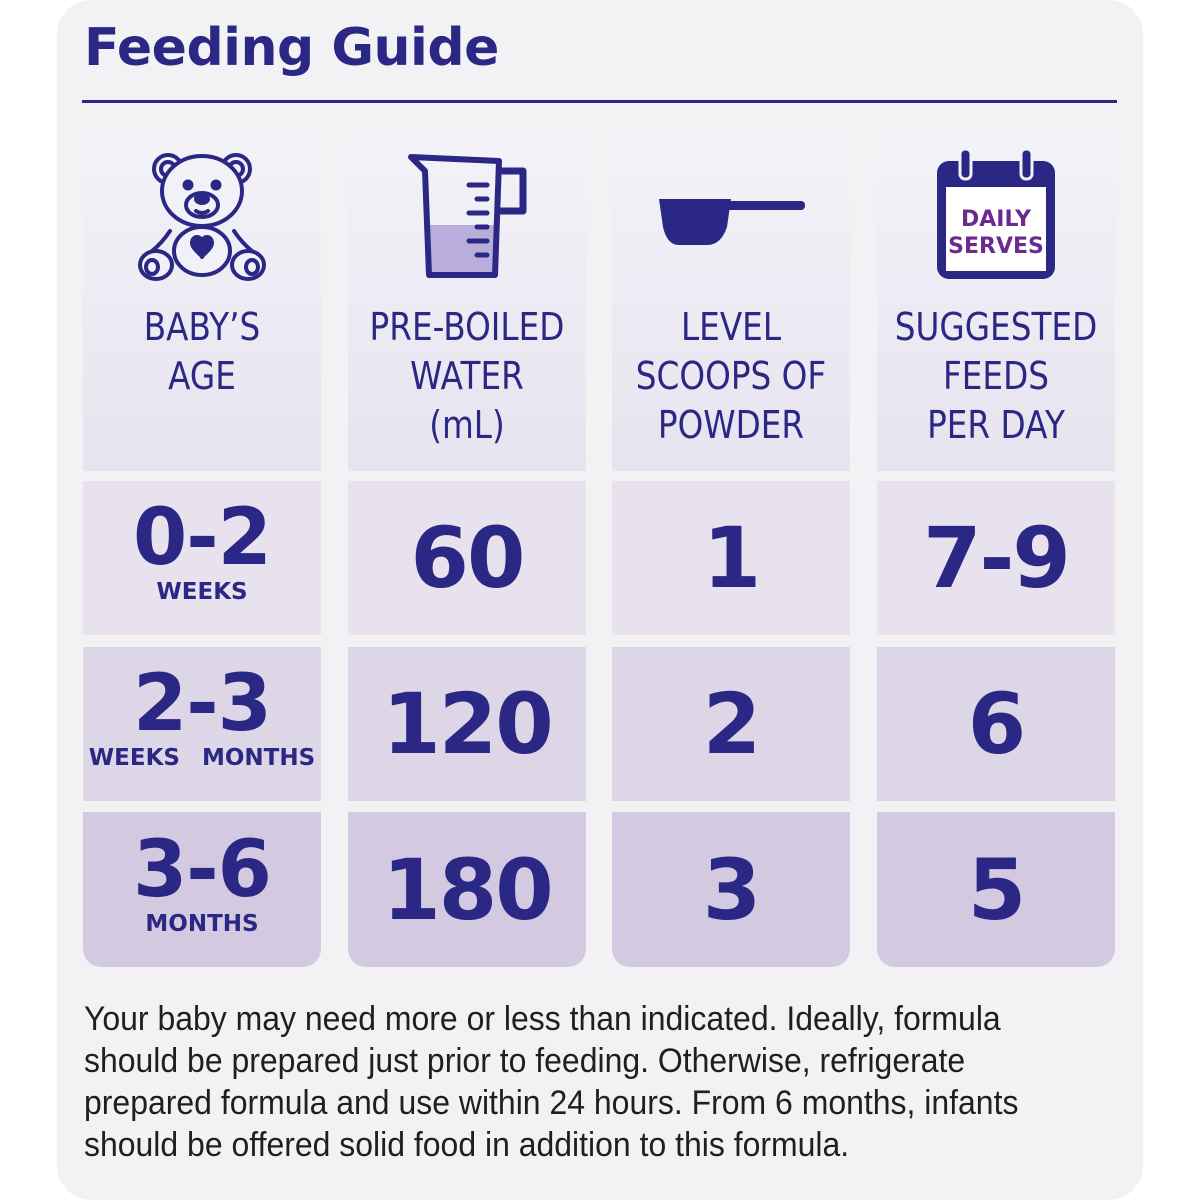  What do you see at coordinates (467, 558) in the screenshot?
I see `table-cell-water: 60` at bounding box center [467, 558].